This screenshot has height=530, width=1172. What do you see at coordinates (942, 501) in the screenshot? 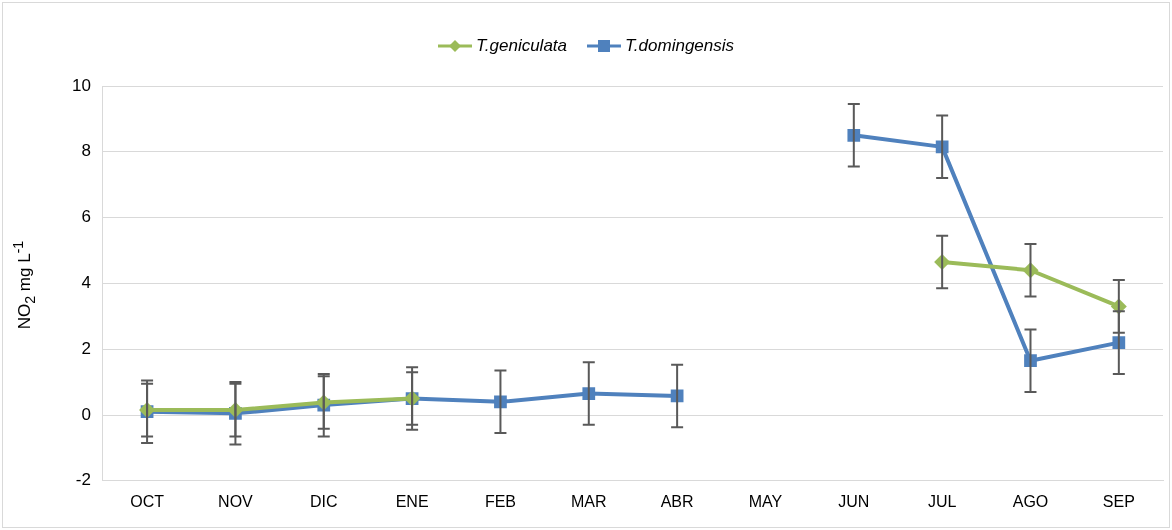
I see `x-tick-label: JUL` at bounding box center [942, 501].